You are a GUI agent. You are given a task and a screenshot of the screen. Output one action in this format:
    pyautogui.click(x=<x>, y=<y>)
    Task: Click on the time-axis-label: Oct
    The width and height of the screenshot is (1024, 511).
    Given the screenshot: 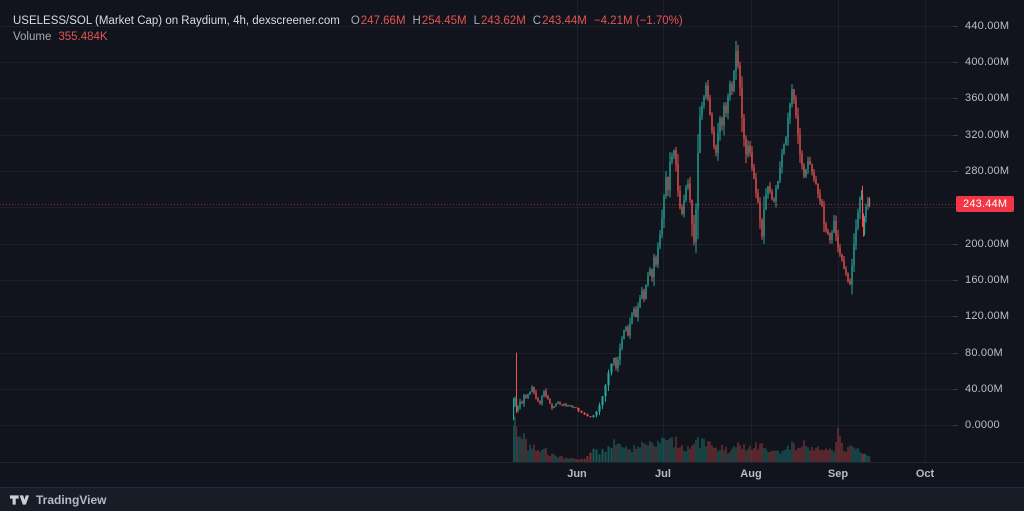 What is the action you would take?
    pyautogui.click(x=925, y=474)
    